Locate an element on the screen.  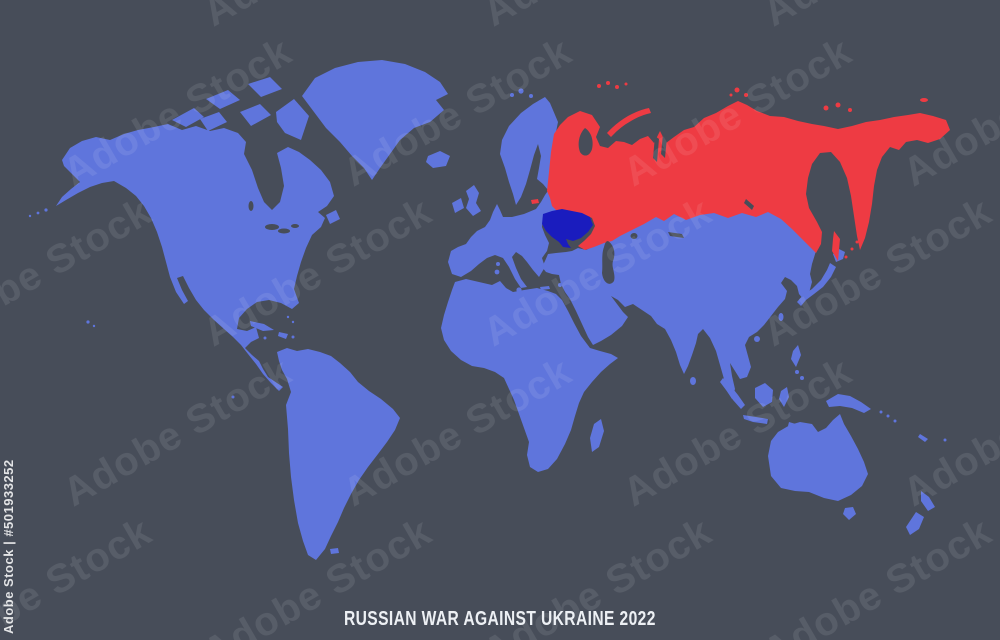
indonesia is located at coordinates (759, 403).